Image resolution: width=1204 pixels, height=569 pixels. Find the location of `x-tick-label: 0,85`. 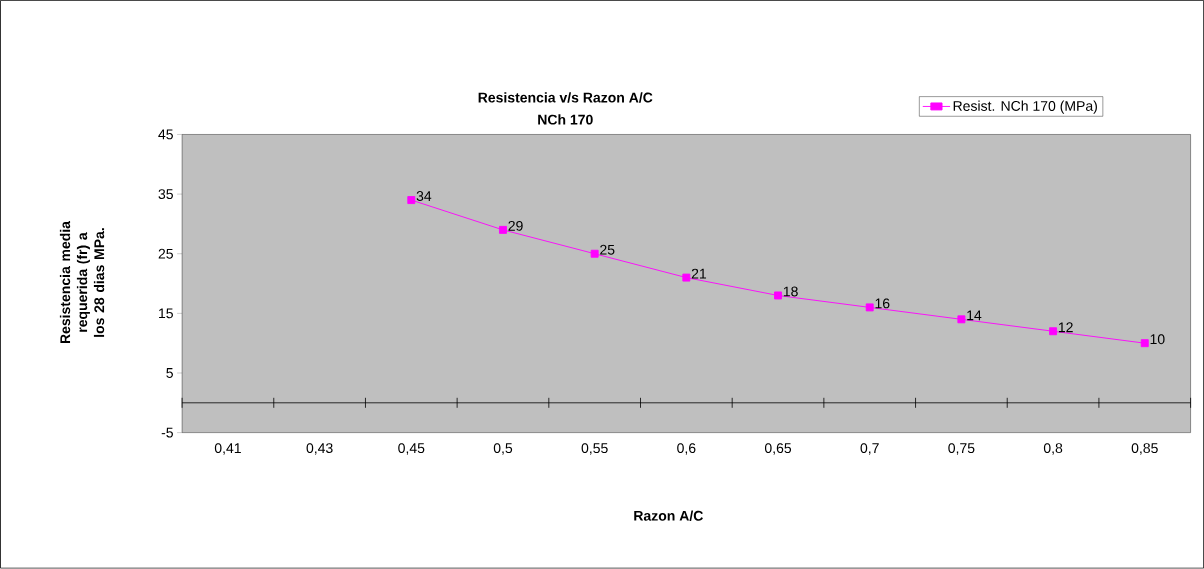

x-tick-label: 0,85 is located at coordinates (1144, 449).